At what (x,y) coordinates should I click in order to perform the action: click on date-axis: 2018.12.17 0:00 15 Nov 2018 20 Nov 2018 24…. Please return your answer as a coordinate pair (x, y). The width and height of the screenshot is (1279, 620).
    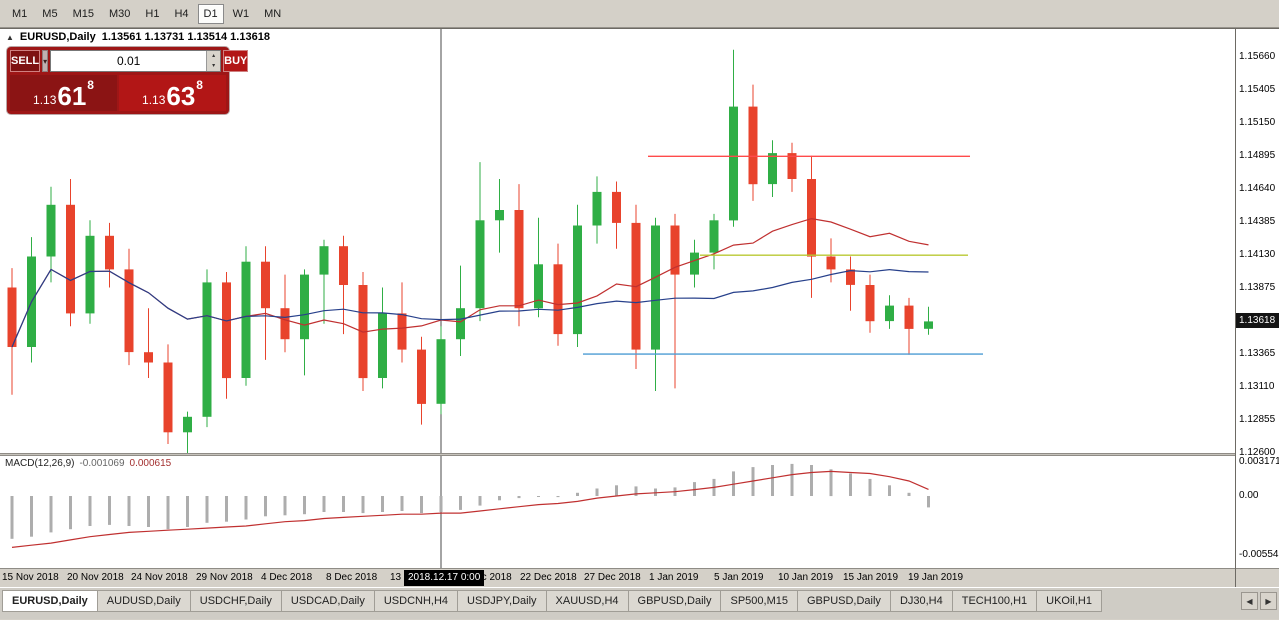
    Looking at the image, I should click on (617, 577).